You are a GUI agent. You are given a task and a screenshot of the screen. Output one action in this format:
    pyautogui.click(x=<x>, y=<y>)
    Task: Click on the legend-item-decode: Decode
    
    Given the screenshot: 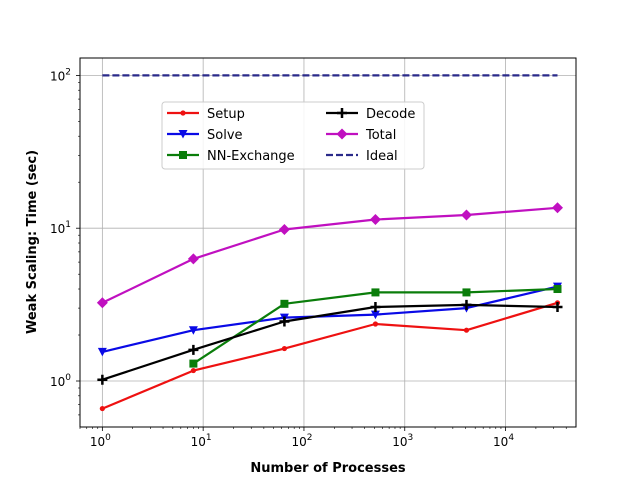 What is the action you would take?
    pyautogui.click(x=370, y=114)
    